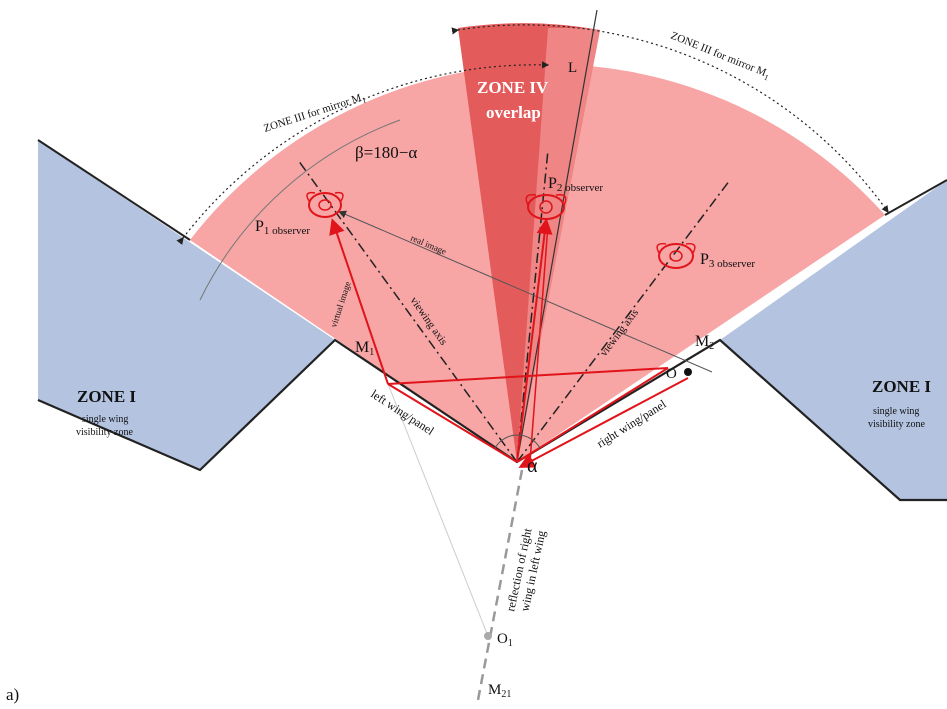 This screenshot has width=947, height=709. What do you see at coordinates (539, 343) in the screenshot?
I see `ray-vertex-to-p2b` at bounding box center [539, 343].